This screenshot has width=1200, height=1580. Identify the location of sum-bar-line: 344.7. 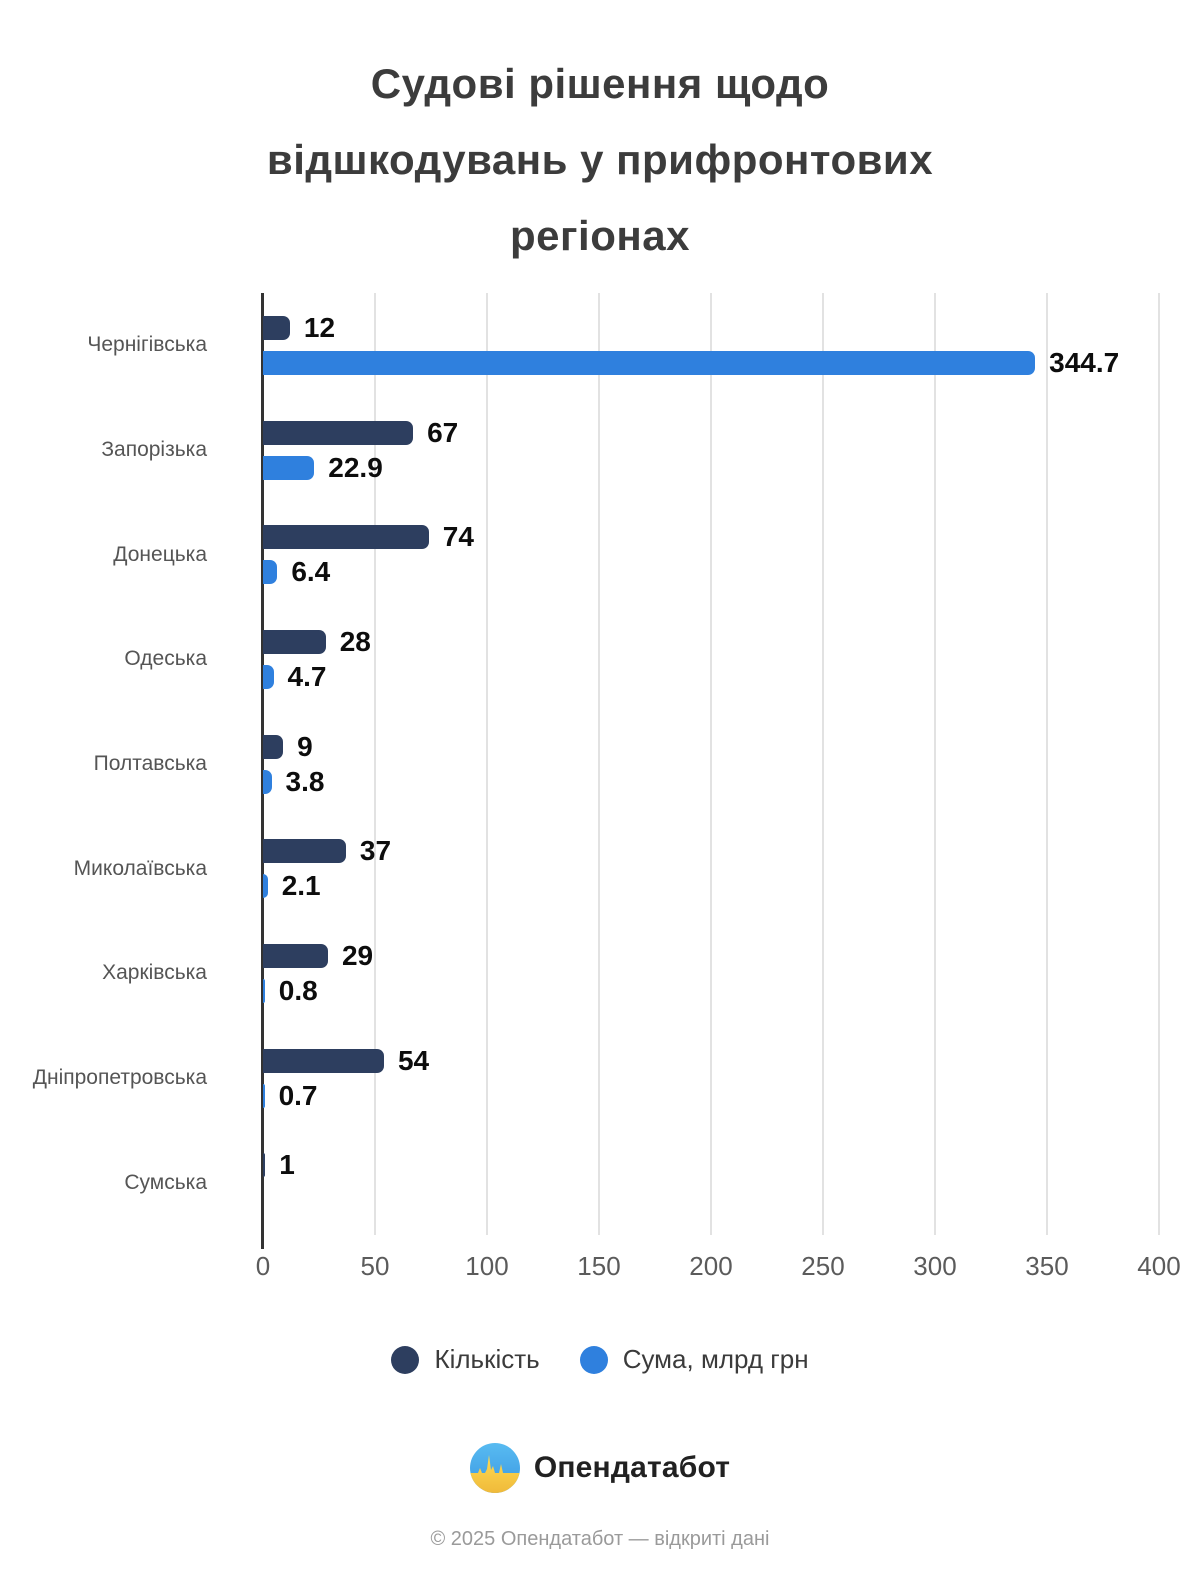
(731, 362).